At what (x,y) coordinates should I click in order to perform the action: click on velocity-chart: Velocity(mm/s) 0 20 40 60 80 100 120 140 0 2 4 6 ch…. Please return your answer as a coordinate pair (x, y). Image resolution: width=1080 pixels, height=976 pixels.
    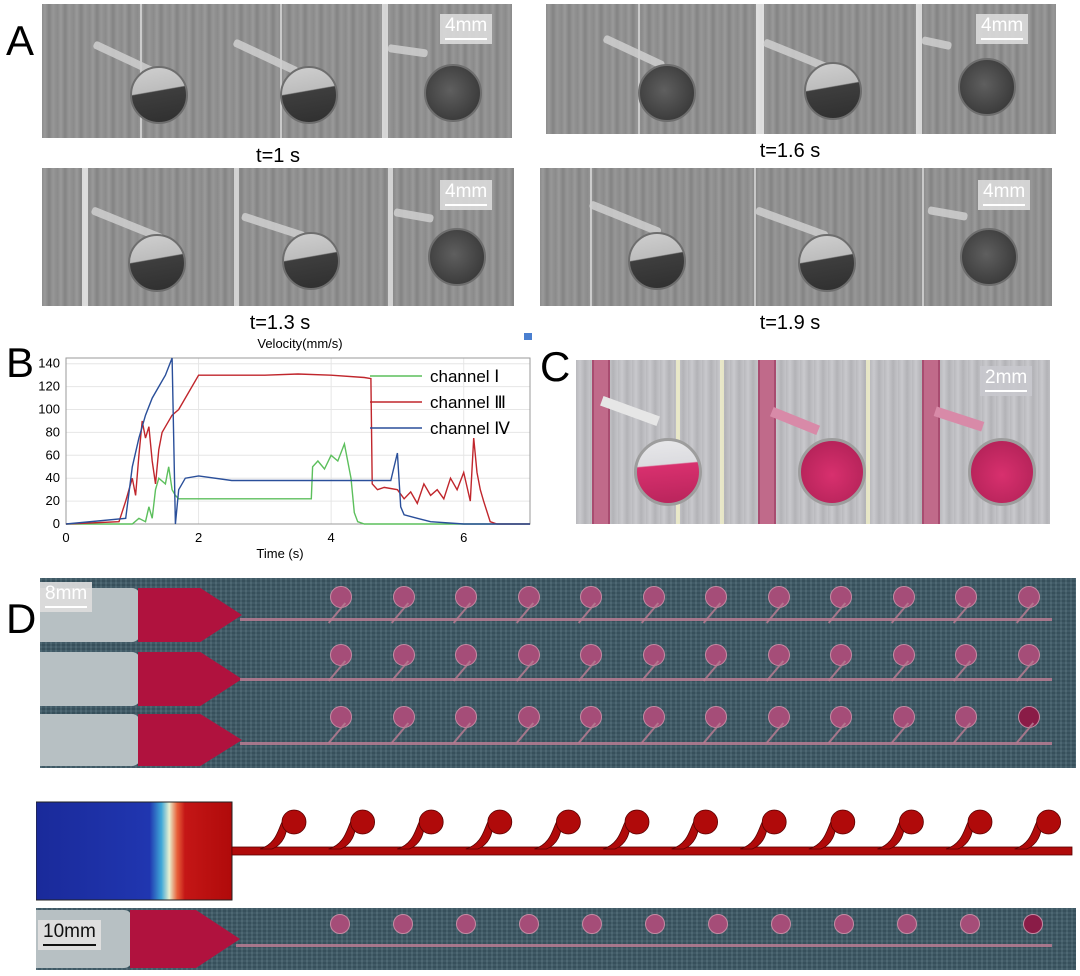
    Looking at the image, I should click on (285, 447).